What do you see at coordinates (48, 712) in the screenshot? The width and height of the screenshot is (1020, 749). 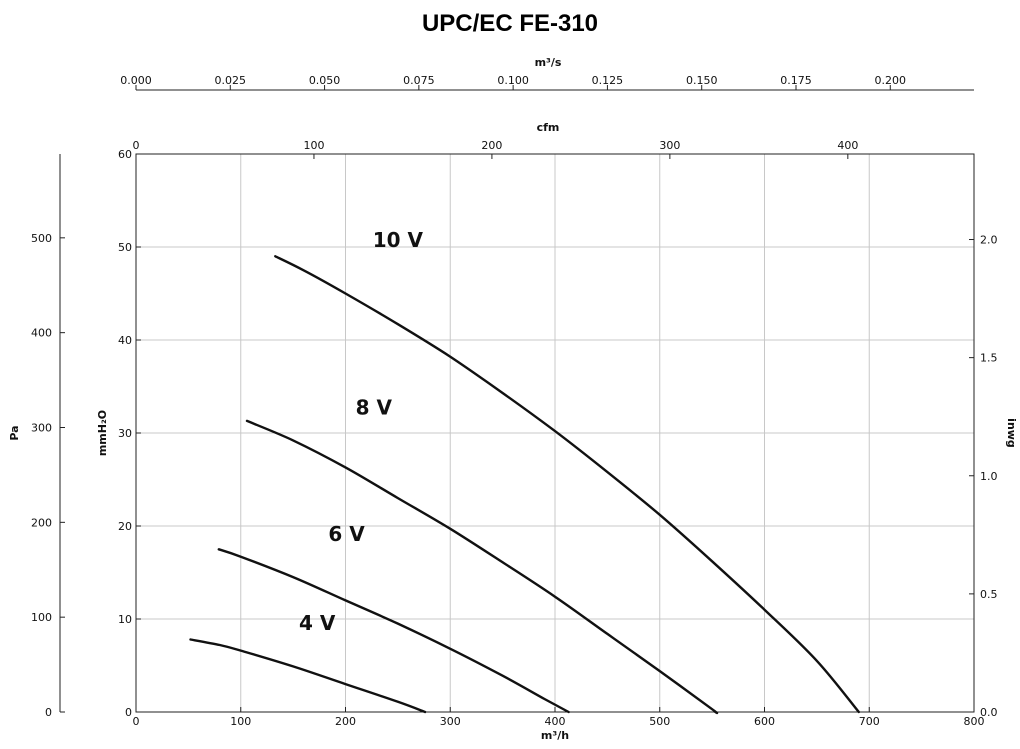 I see `pa-tick-label-0: 0` at bounding box center [48, 712].